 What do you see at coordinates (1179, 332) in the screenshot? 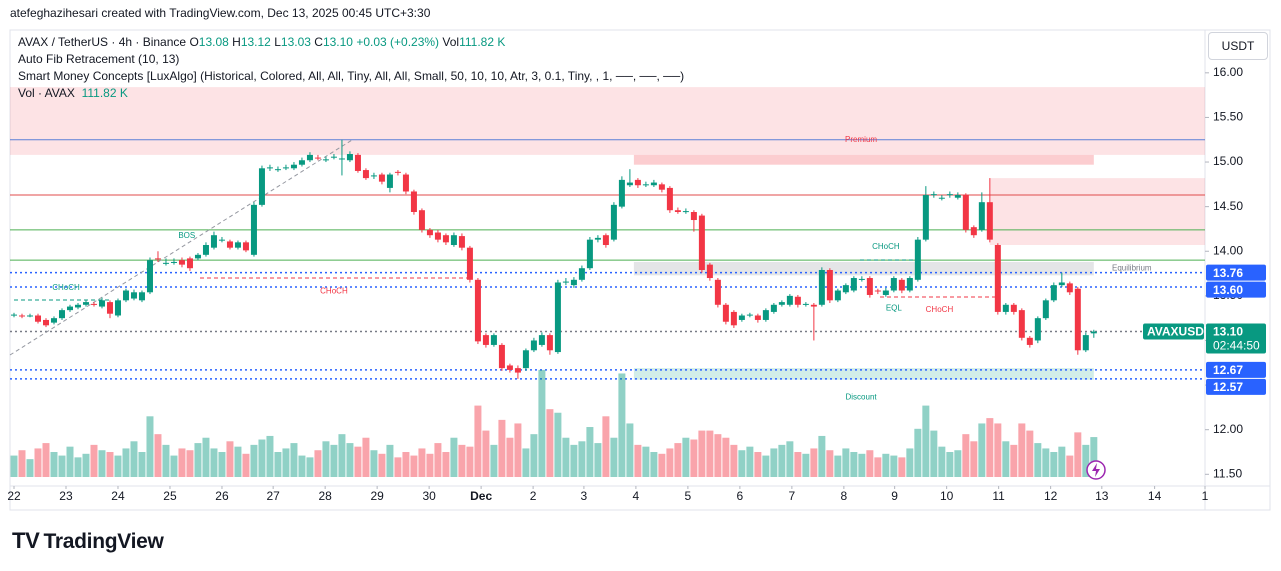
I see `symbol-tag-label: AVAXUSDT` at bounding box center [1179, 332].